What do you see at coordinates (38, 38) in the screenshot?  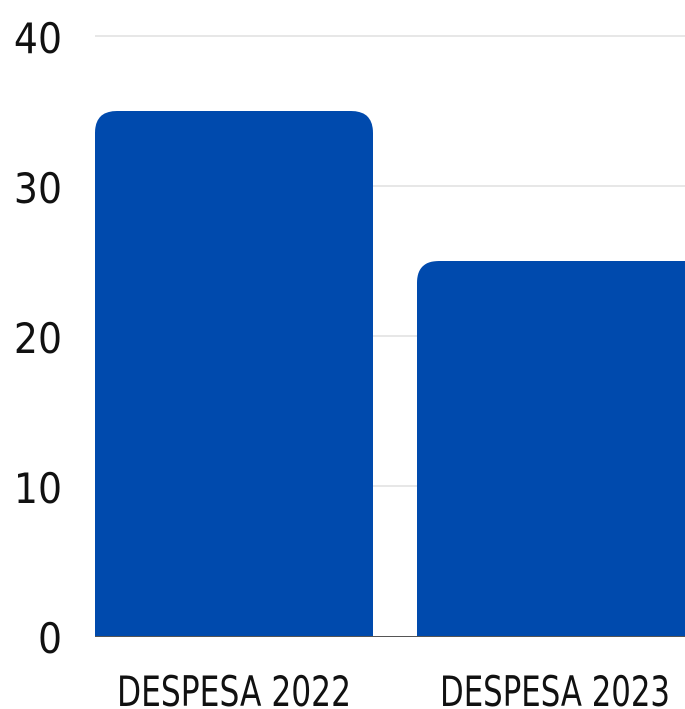 I see `y-tick-label: 40` at bounding box center [38, 38].